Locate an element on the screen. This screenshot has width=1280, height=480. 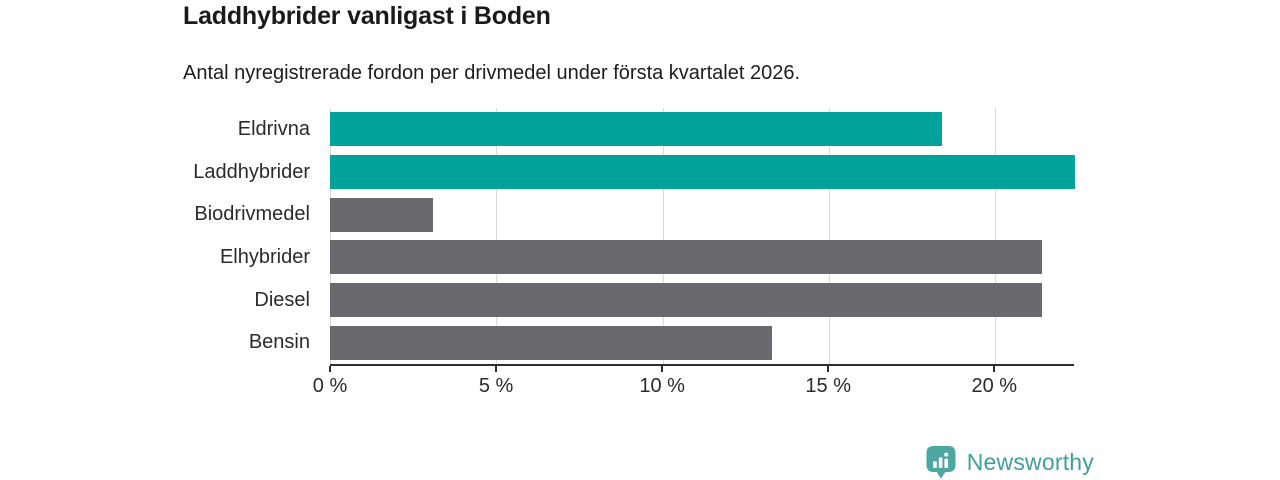
x-axis-ticks: 0 % 5 % 10 % 15 % 20 % is located at coordinates (693, 386).